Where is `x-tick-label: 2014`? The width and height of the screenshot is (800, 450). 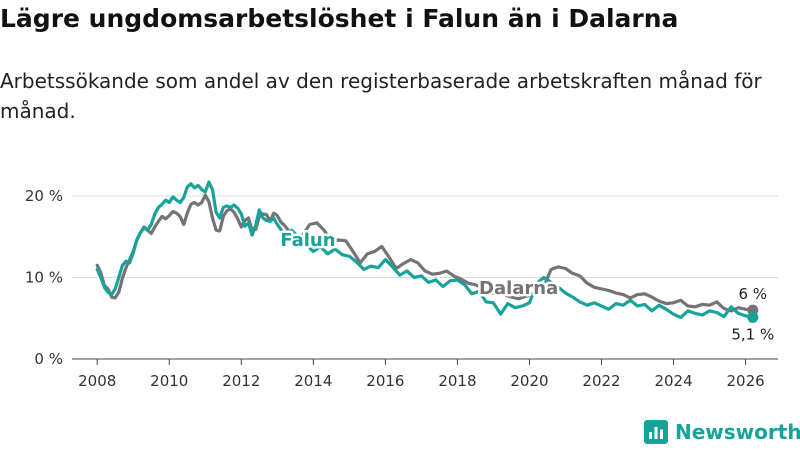 x-tick-label: 2014 is located at coordinates (313, 381).